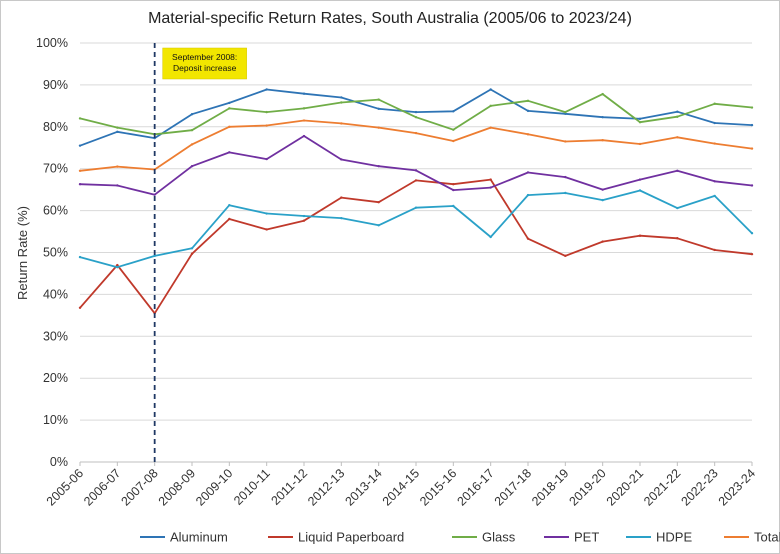 Image resolution: width=780 pixels, height=554 pixels. I want to click on x-tick-label: 2022-23, so click(699, 487).